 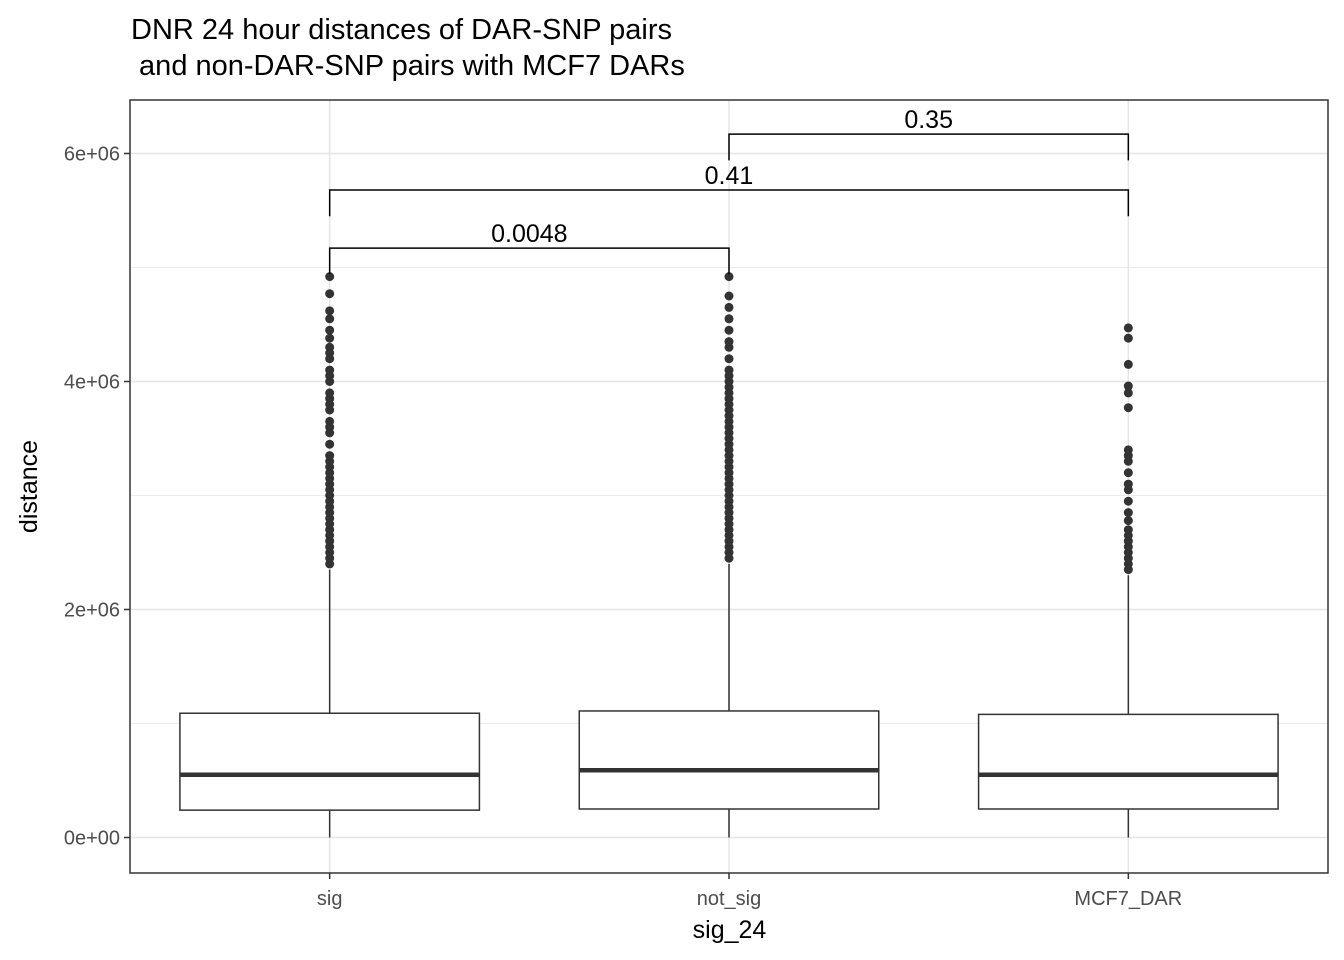 I want to click on box-sig, so click(x=330, y=555).